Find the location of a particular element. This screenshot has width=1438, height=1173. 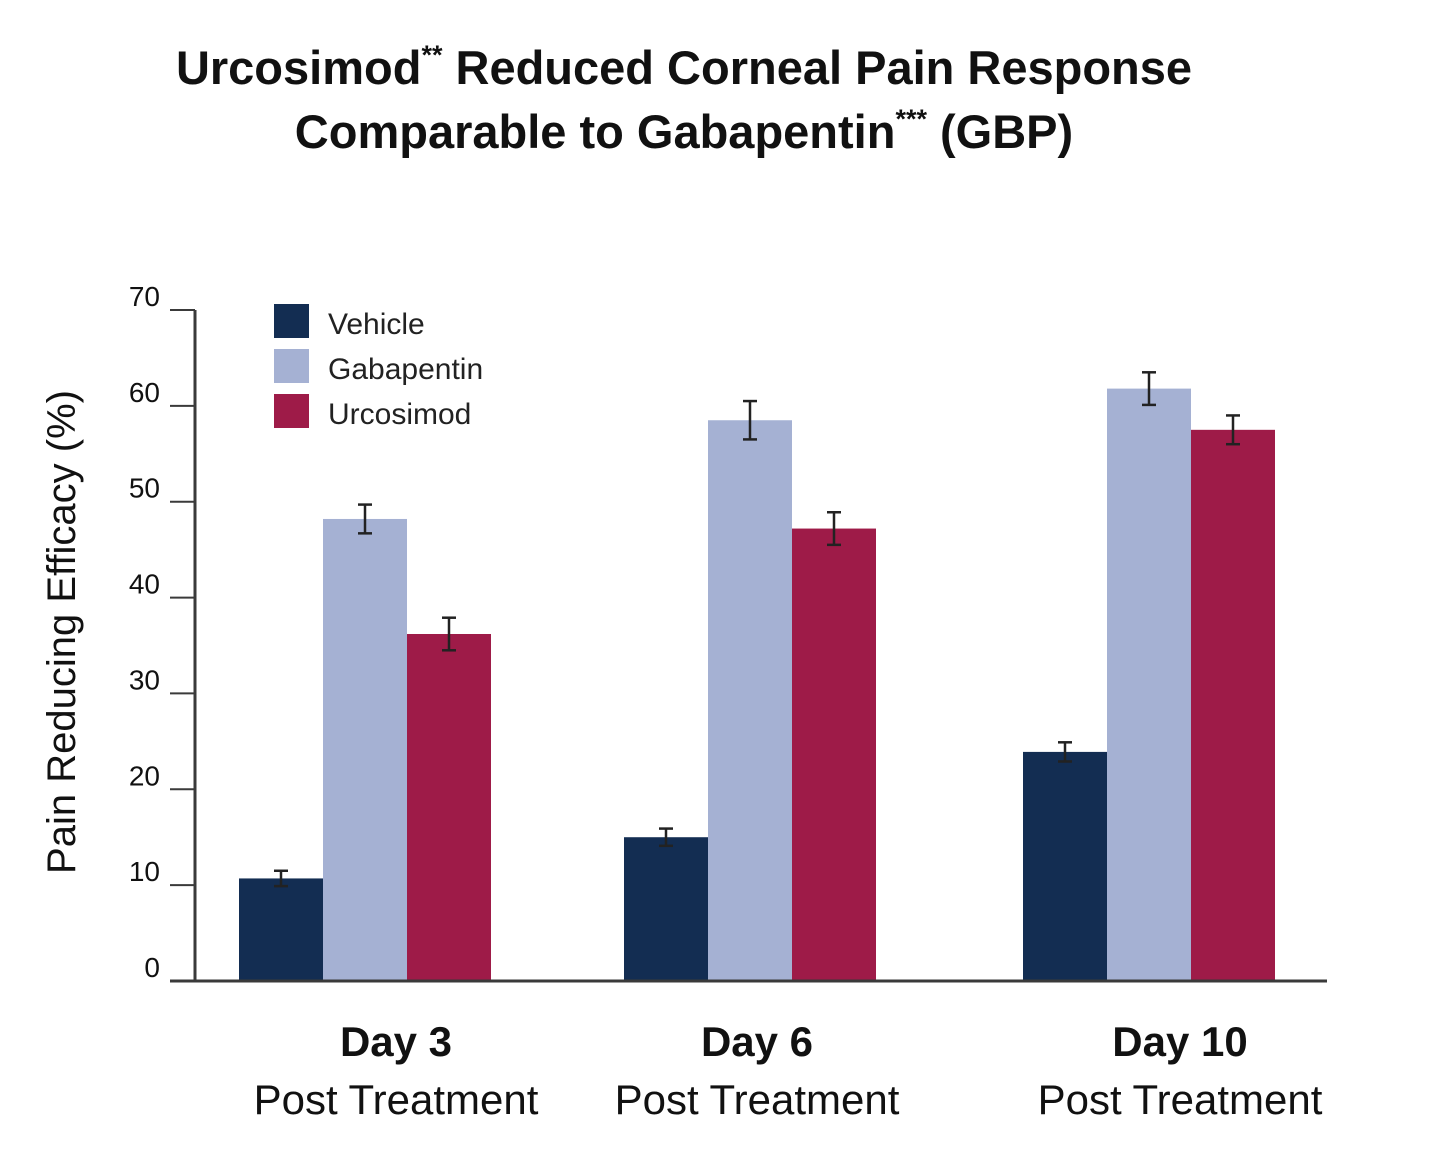

y-axis-ticks: 0 10 20 30 40 50 60 70 is located at coordinates (162, 632).